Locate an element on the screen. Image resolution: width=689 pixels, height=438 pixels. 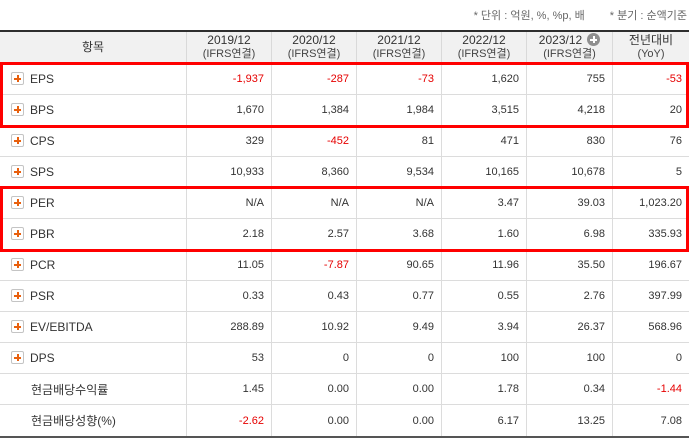
value-cell: 1,620 is located at coordinates (484, 79).